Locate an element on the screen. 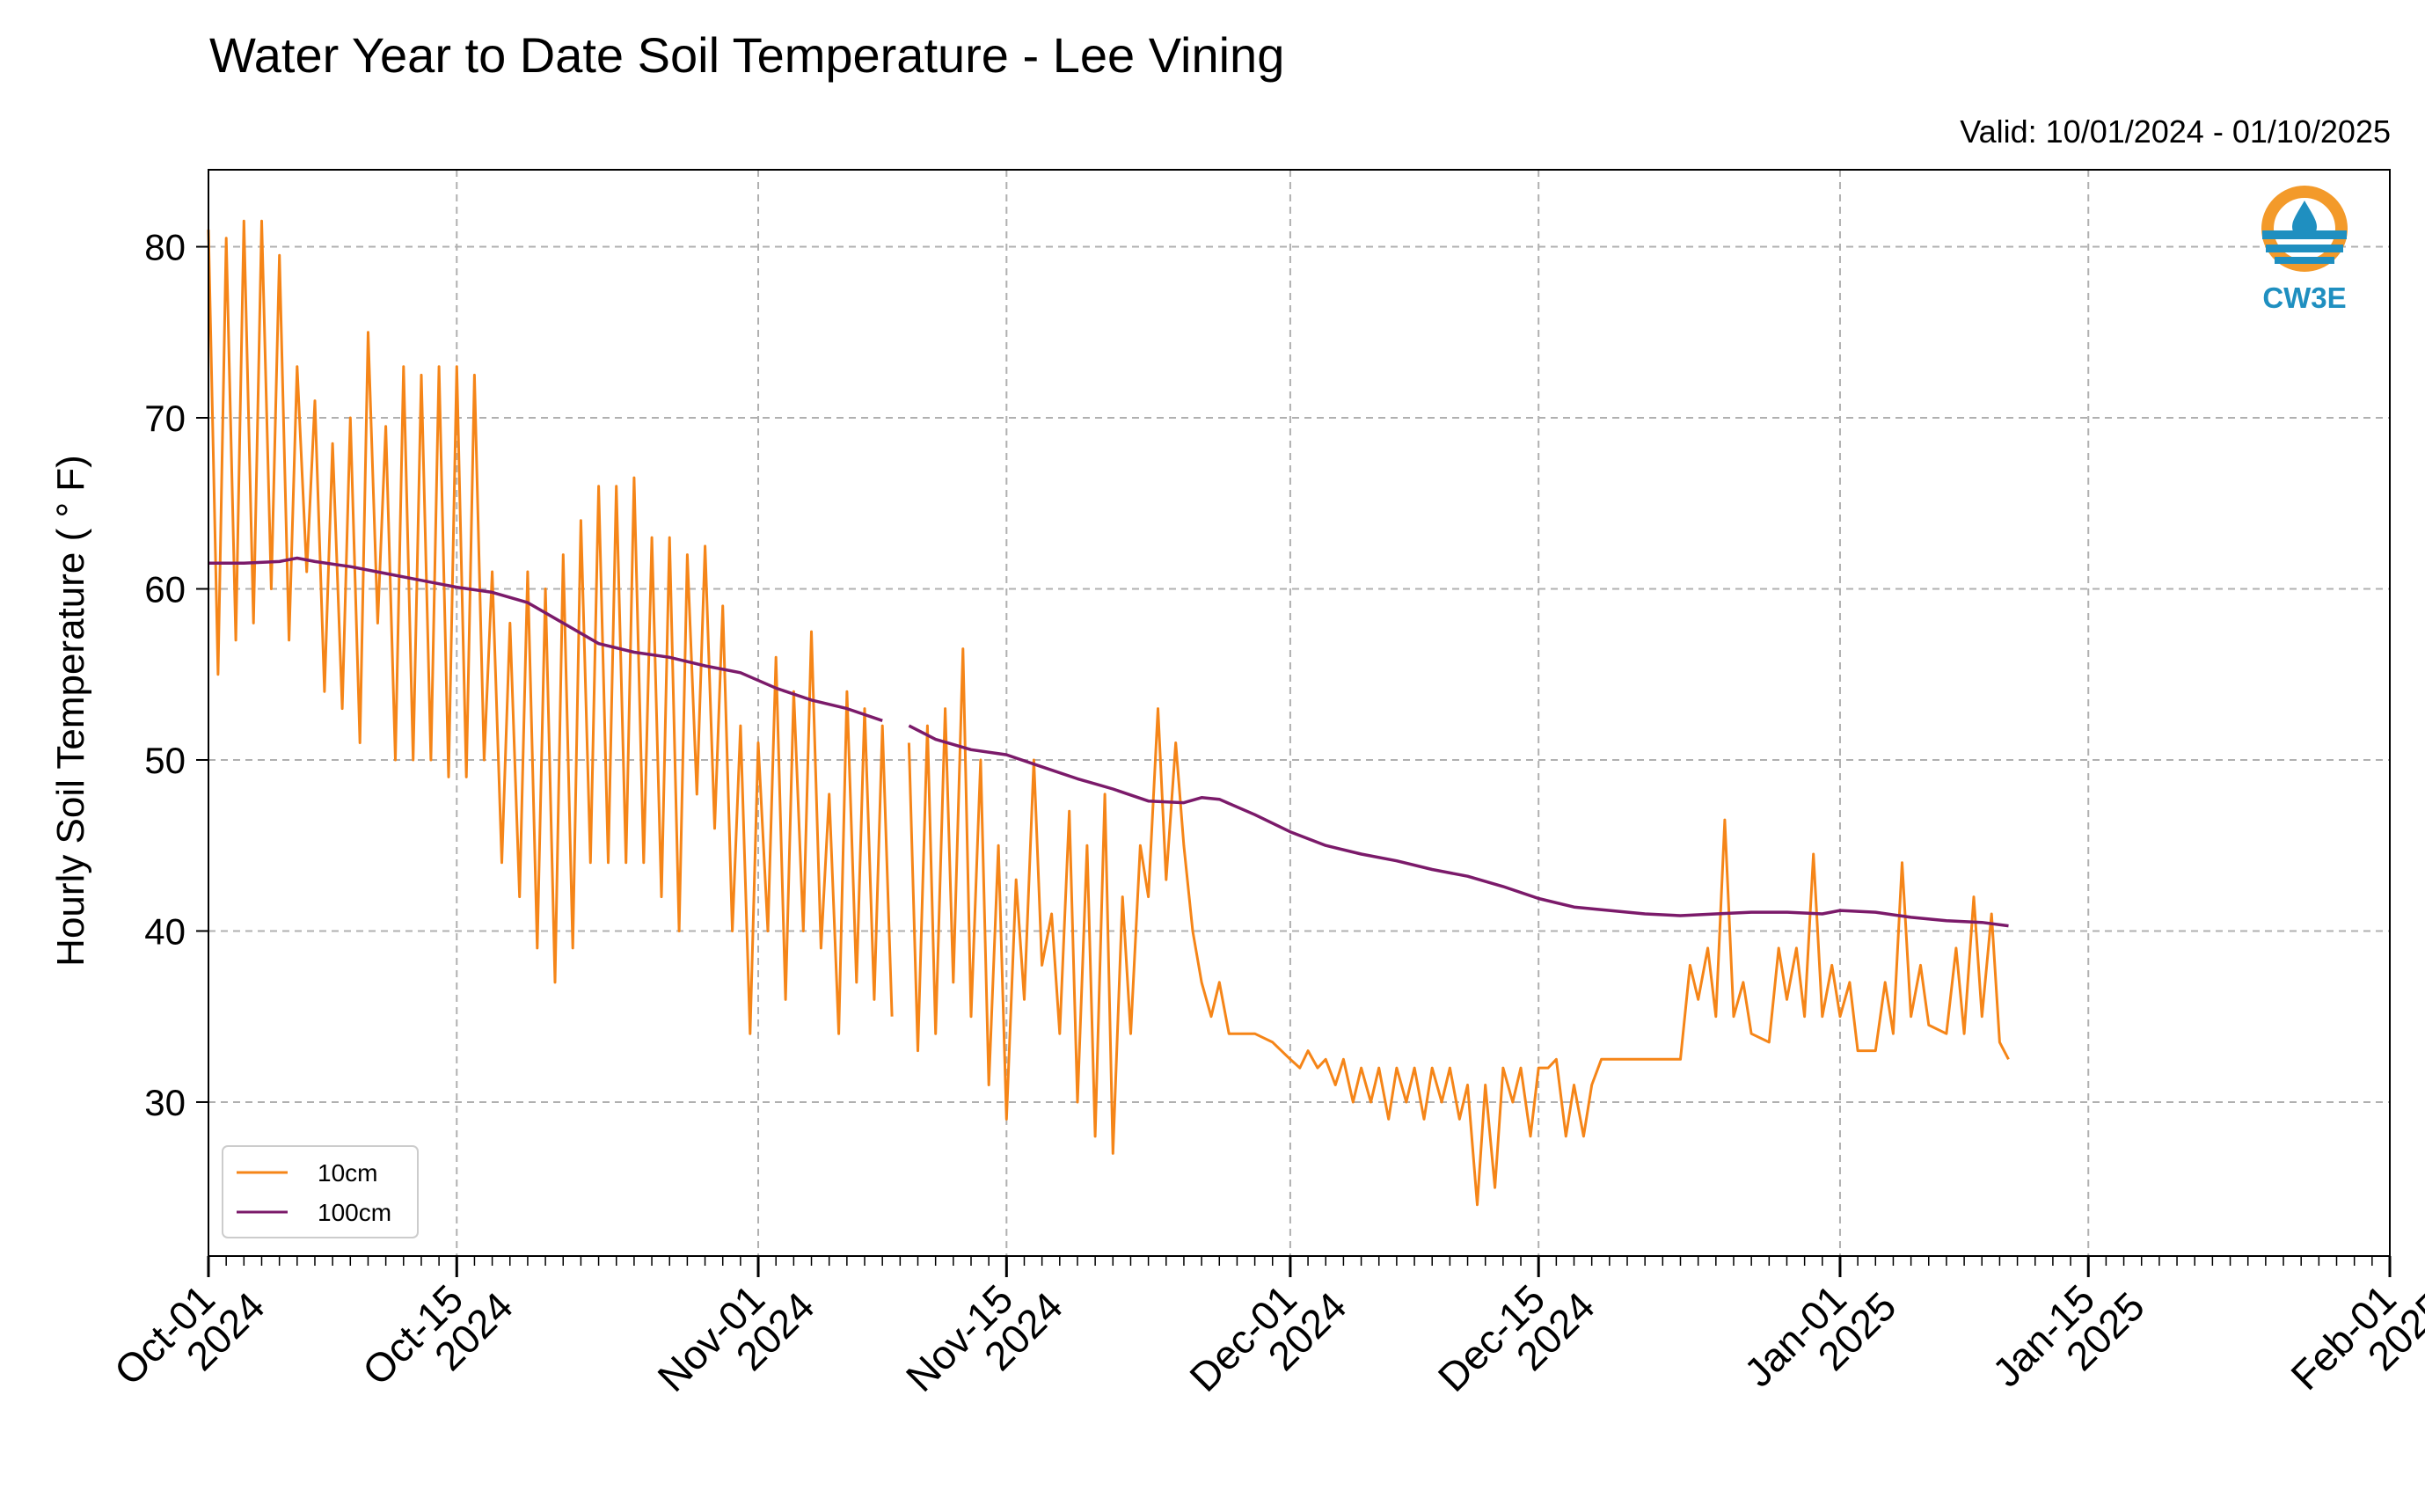 The image size is (2425, 1512). y-tick-labels: 30 40 50 60 70 80 is located at coordinates (165, 675).